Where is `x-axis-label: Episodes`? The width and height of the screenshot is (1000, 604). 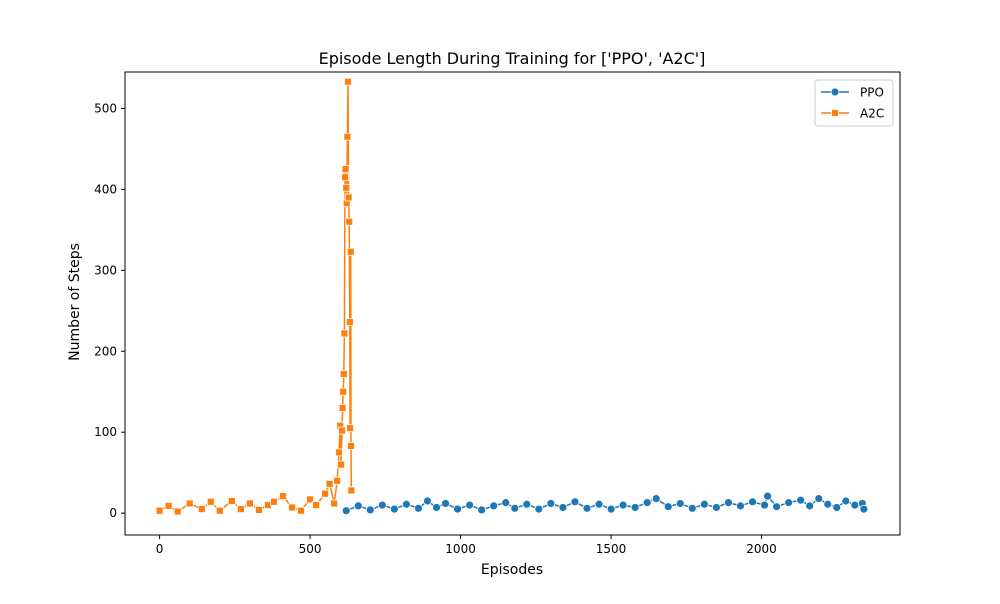 x-axis-label: Episodes is located at coordinates (512, 570).